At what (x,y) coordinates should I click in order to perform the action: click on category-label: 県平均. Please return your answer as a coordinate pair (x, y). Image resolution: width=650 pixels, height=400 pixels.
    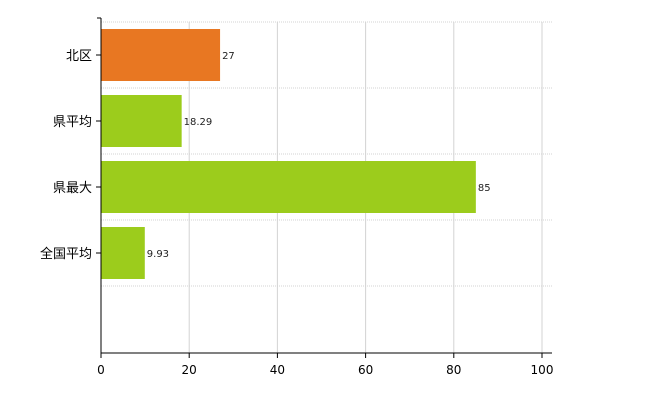
    Looking at the image, I should click on (72, 122).